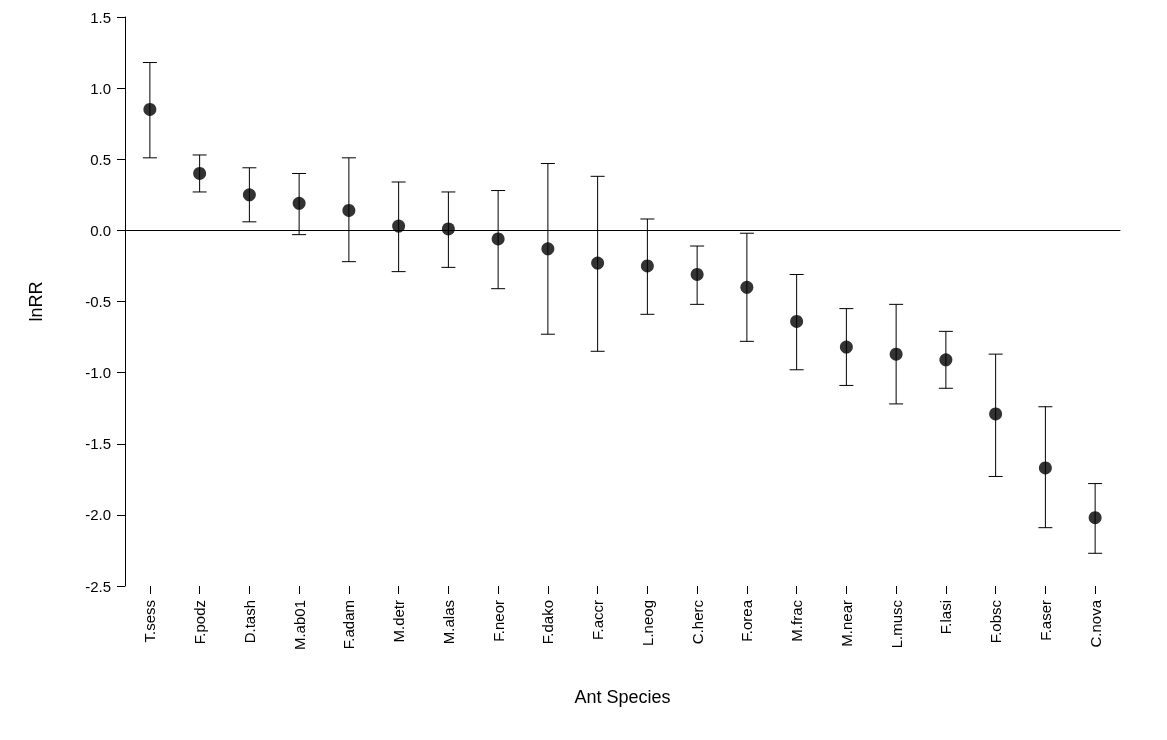  I want to click on y-tick-label: -1.0, so click(98, 373).